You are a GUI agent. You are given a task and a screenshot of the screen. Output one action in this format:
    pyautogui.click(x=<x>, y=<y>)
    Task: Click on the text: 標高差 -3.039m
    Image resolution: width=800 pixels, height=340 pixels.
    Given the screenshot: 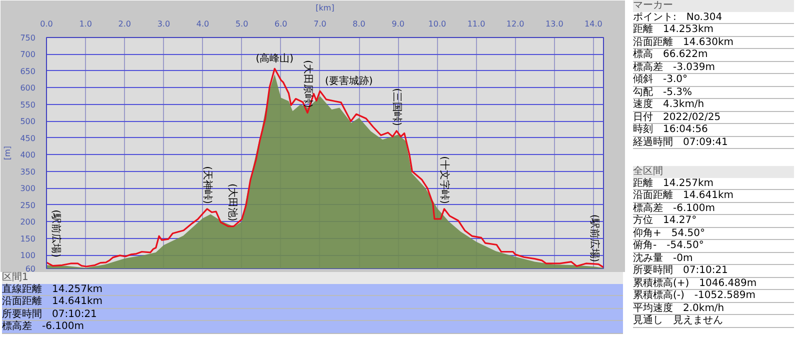 What is the action you would take?
    pyautogui.click(x=713, y=68)
    